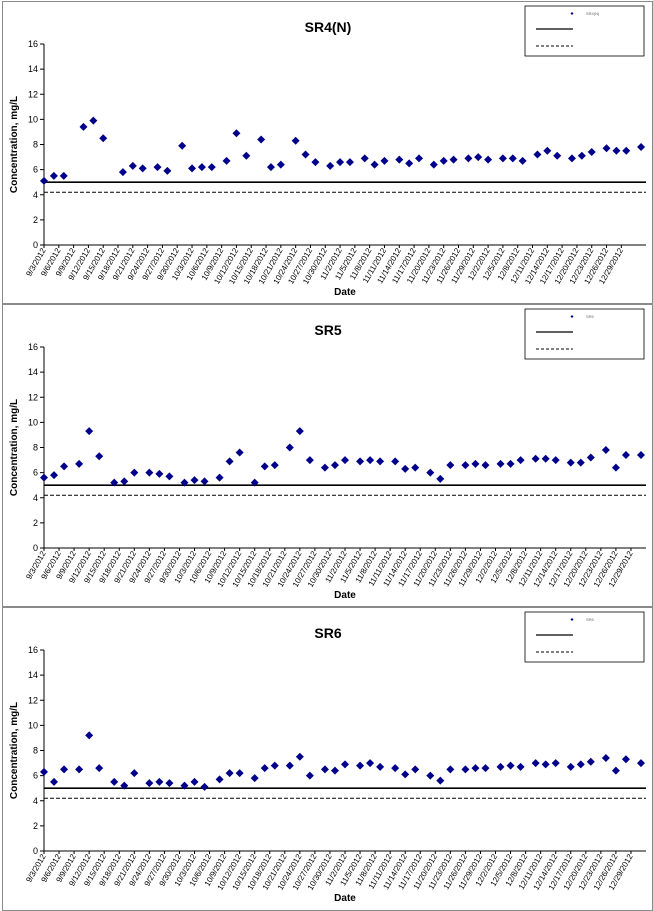 This screenshot has height=911, width=653. Describe the element at coordinates (14, 447) in the screenshot. I see `y-axis-label: Concentration, mg/L` at that location.